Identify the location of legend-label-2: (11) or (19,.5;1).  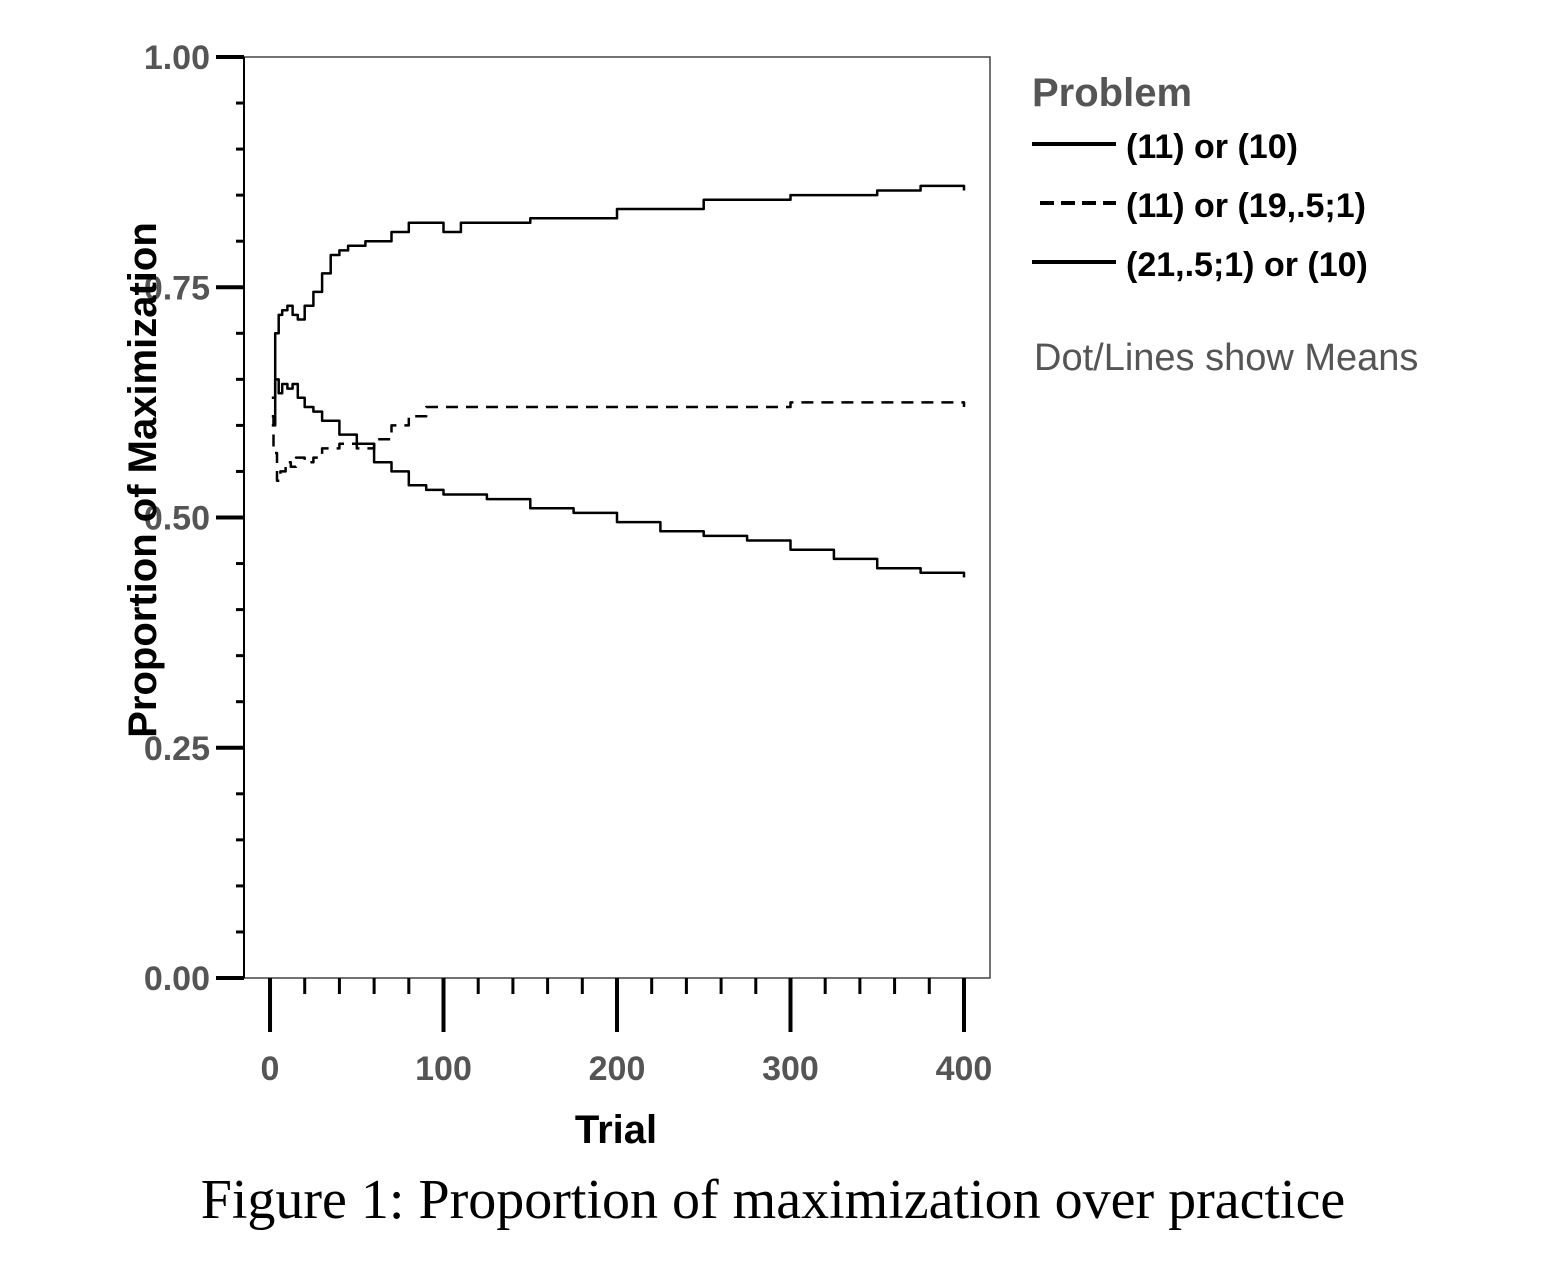
(1246, 206).